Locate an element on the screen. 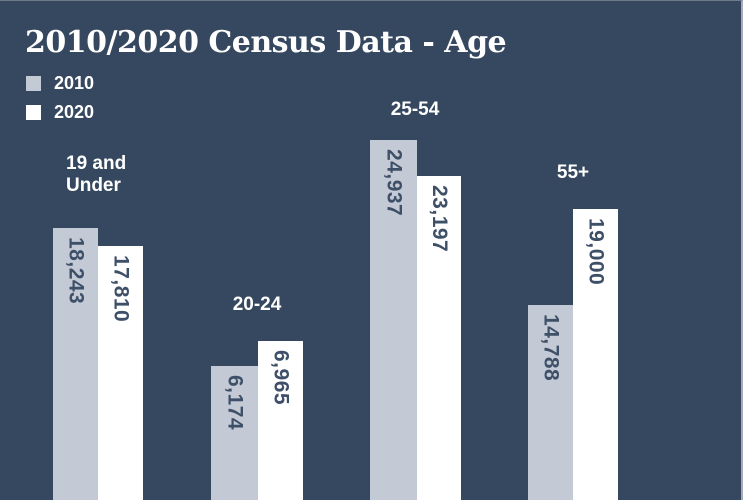 The height and width of the screenshot is (500, 743). bar-2010-20-24: 6,174 is located at coordinates (234, 433).